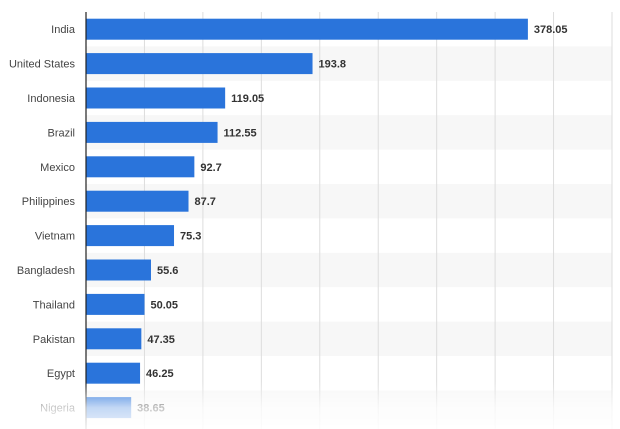  What do you see at coordinates (240, 133) in the screenshot?
I see `value-label: 112.55` at bounding box center [240, 133].